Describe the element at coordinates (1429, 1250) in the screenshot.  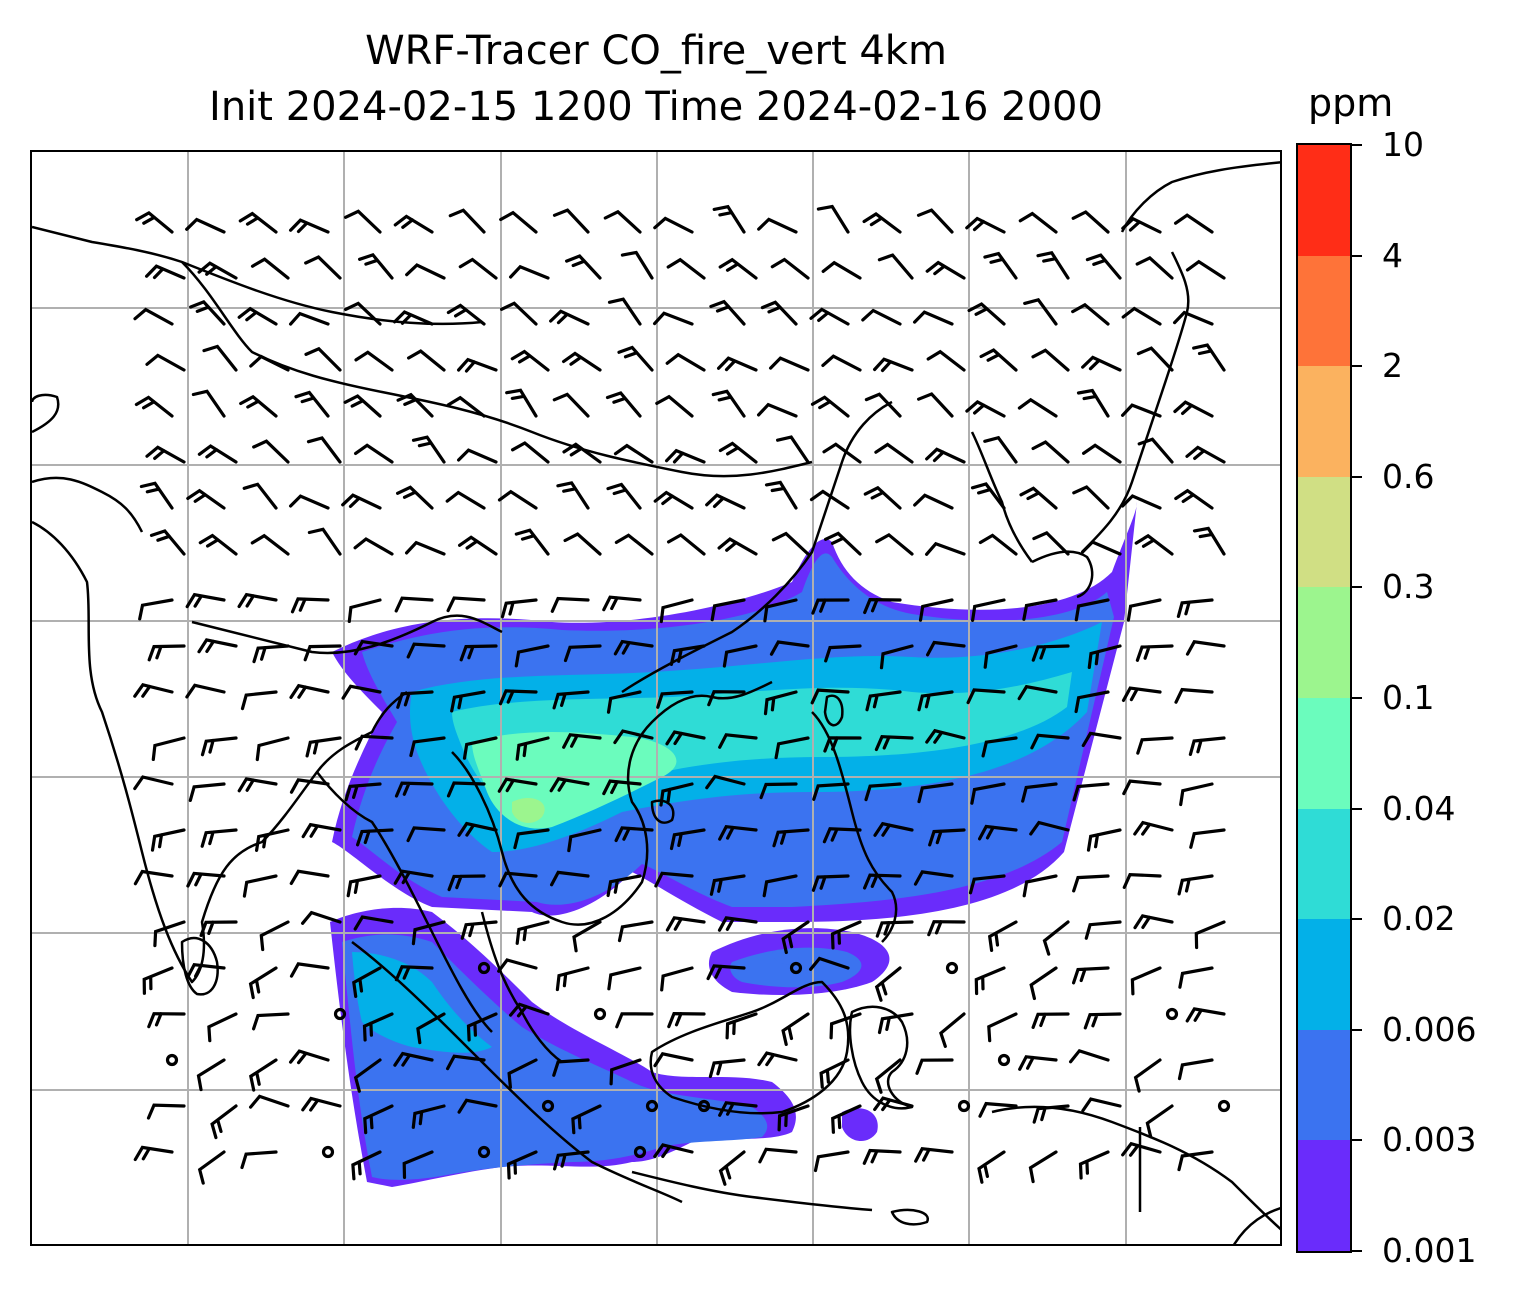
I see `colorbar-tick-label: 0.001` at that location.